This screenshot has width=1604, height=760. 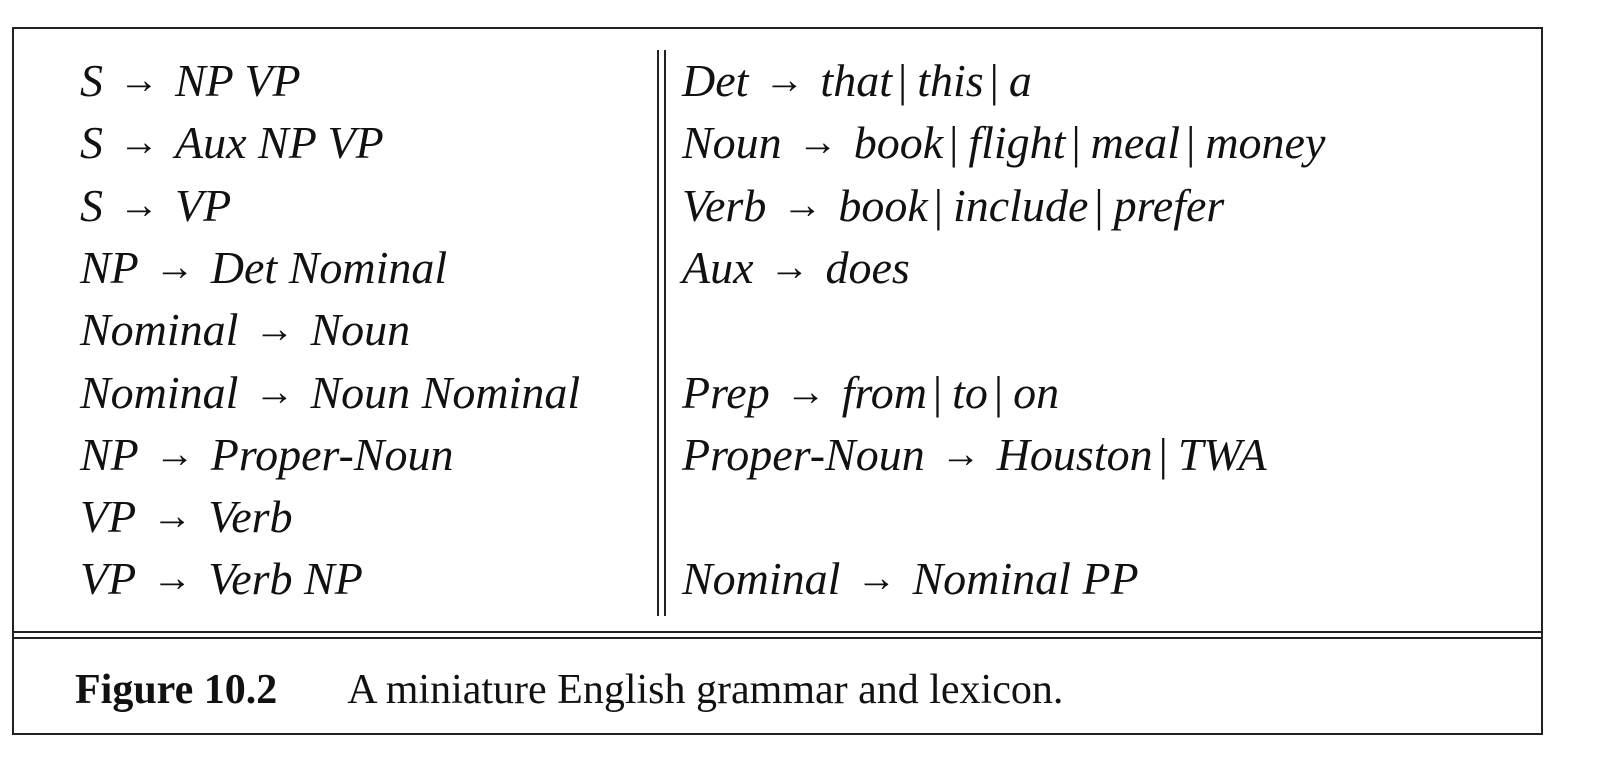 What do you see at coordinates (715, 80) in the screenshot?
I see `rule-lhs: Det` at bounding box center [715, 80].